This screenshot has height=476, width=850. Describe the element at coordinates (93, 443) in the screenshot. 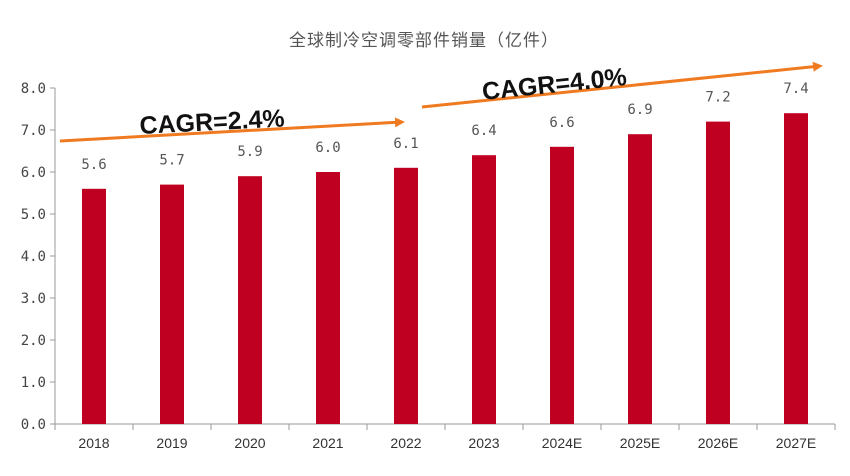

I see `x-tick-label: 2018` at that location.